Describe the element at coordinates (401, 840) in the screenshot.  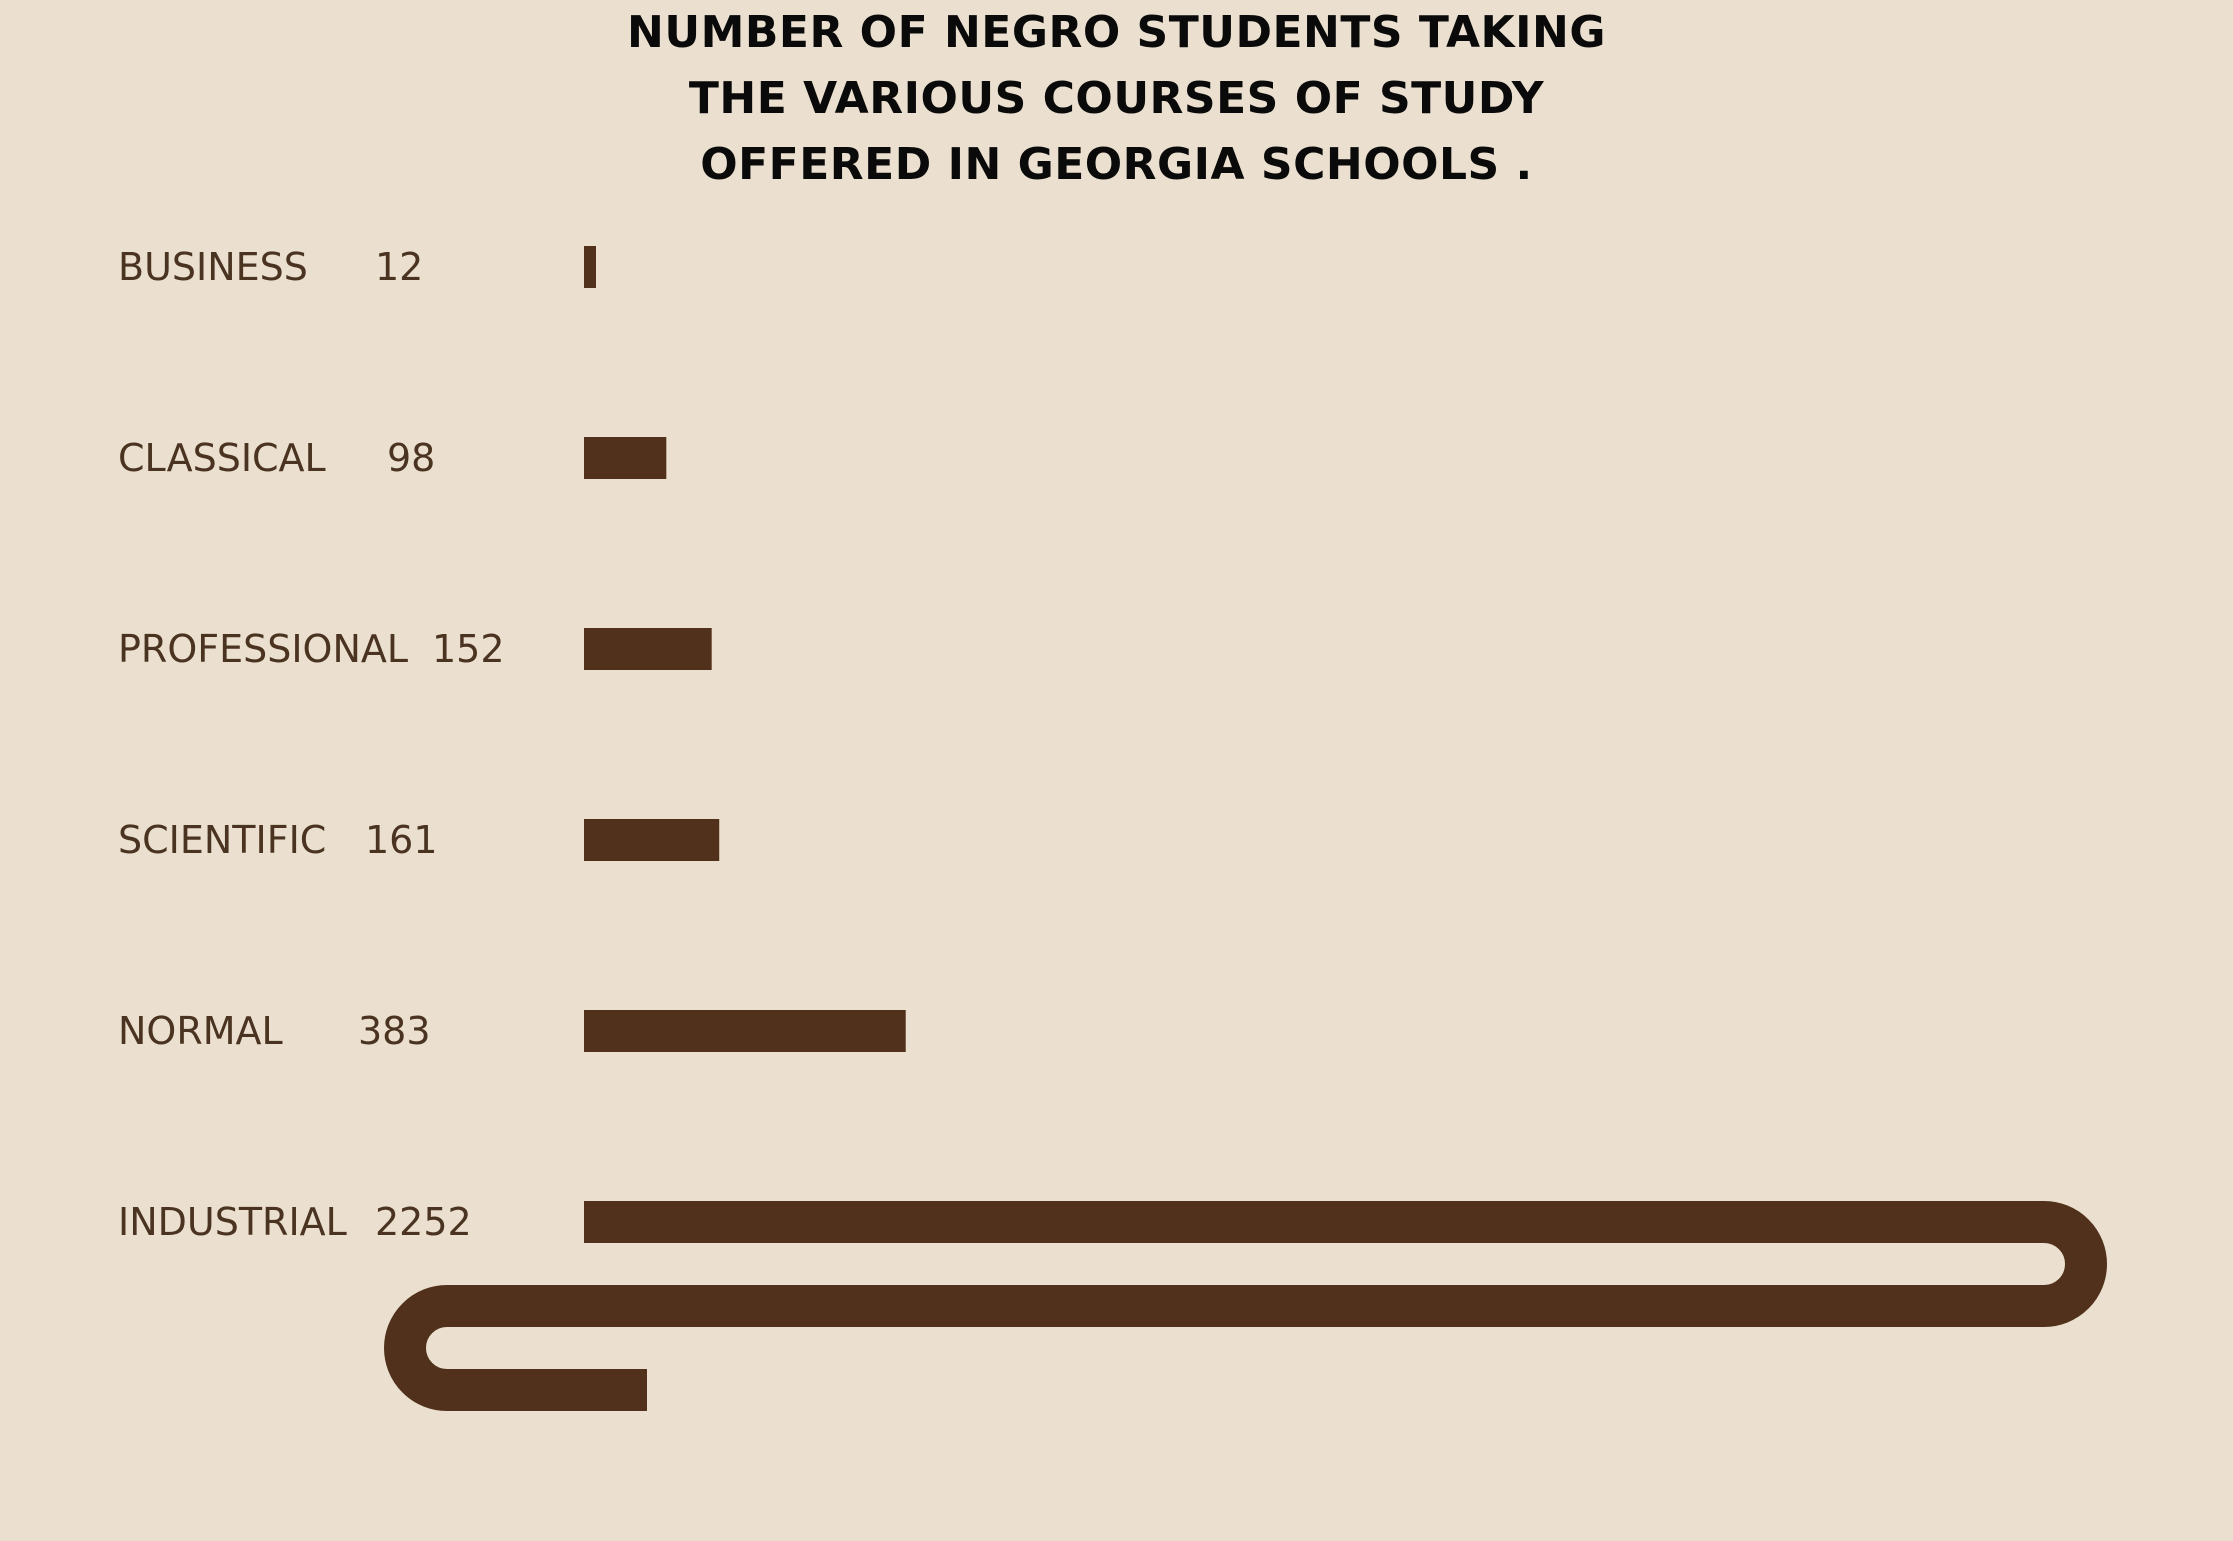
I see `value-label-scientific: 161` at that location.